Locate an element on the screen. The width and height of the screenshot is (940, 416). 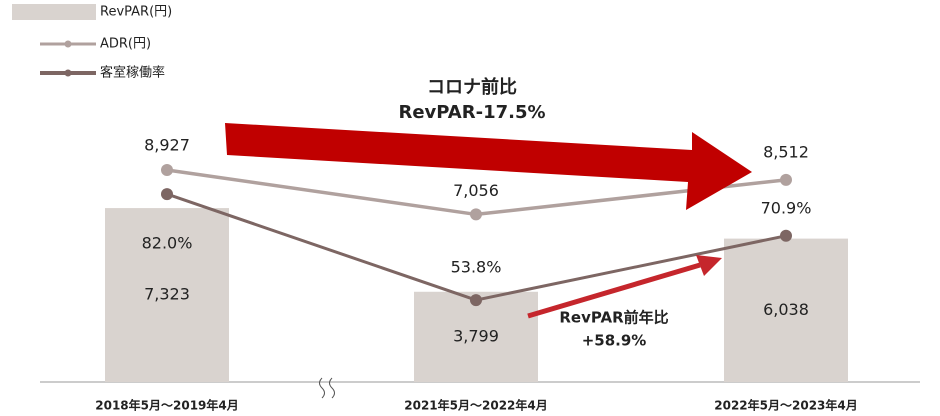
annotation: RevPAR-17.5% is located at coordinates (471, 112).